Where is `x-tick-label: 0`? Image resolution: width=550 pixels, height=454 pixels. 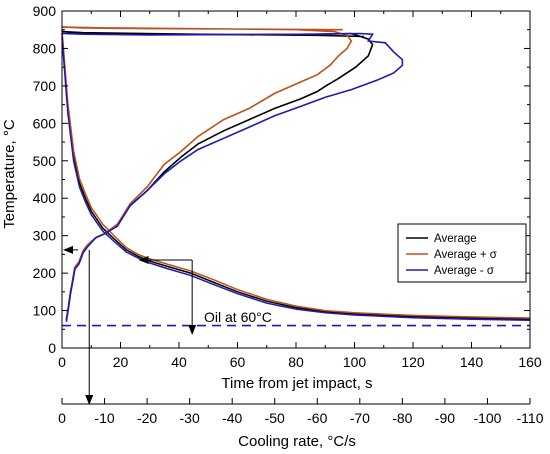
x-tick-label: 0 is located at coordinates (62, 362).